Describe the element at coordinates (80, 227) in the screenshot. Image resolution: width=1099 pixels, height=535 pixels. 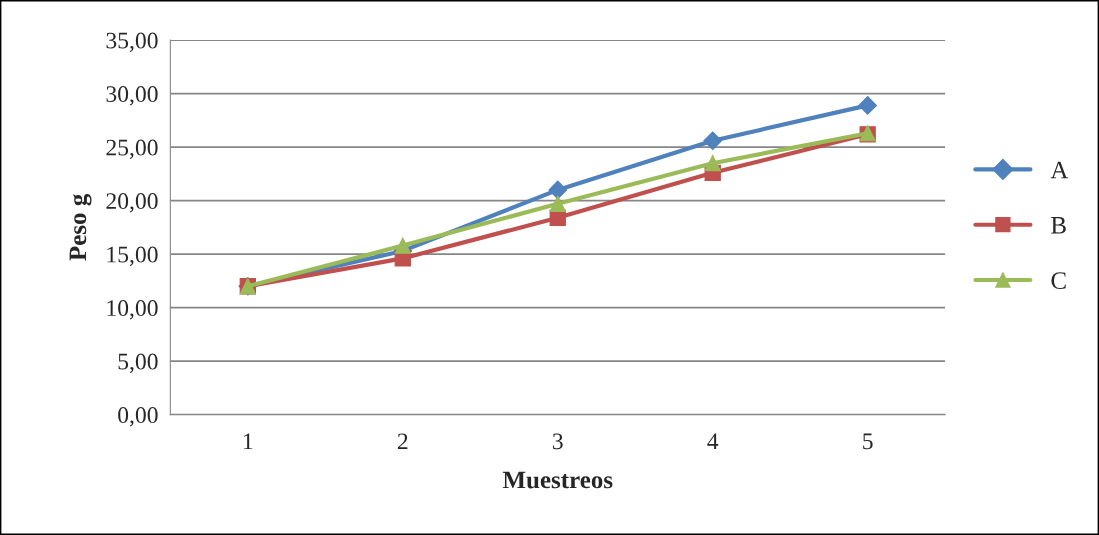
I see `y-axis-title: Peso g` at that location.